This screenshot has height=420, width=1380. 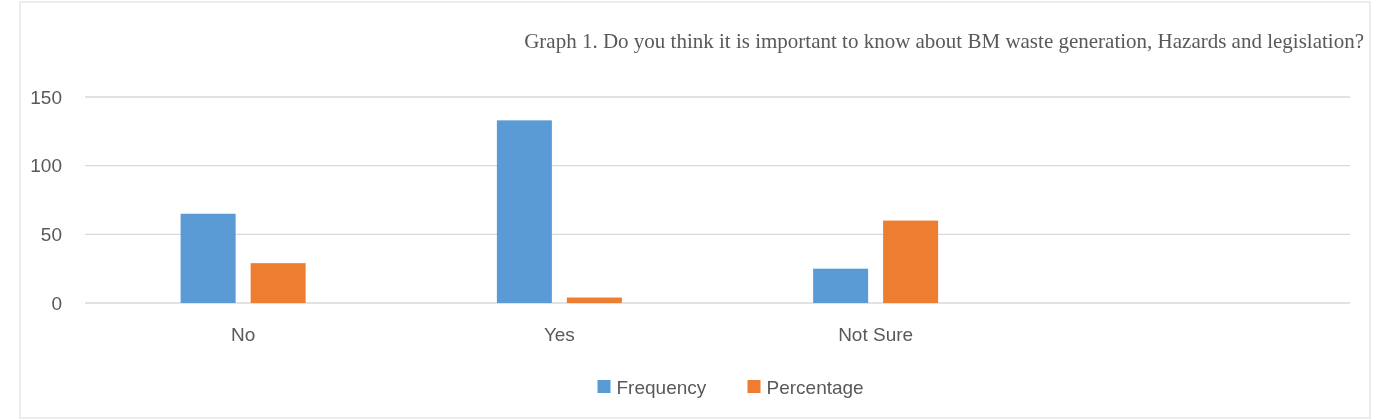 I want to click on y-tick-label: 150, so click(x=46, y=97).